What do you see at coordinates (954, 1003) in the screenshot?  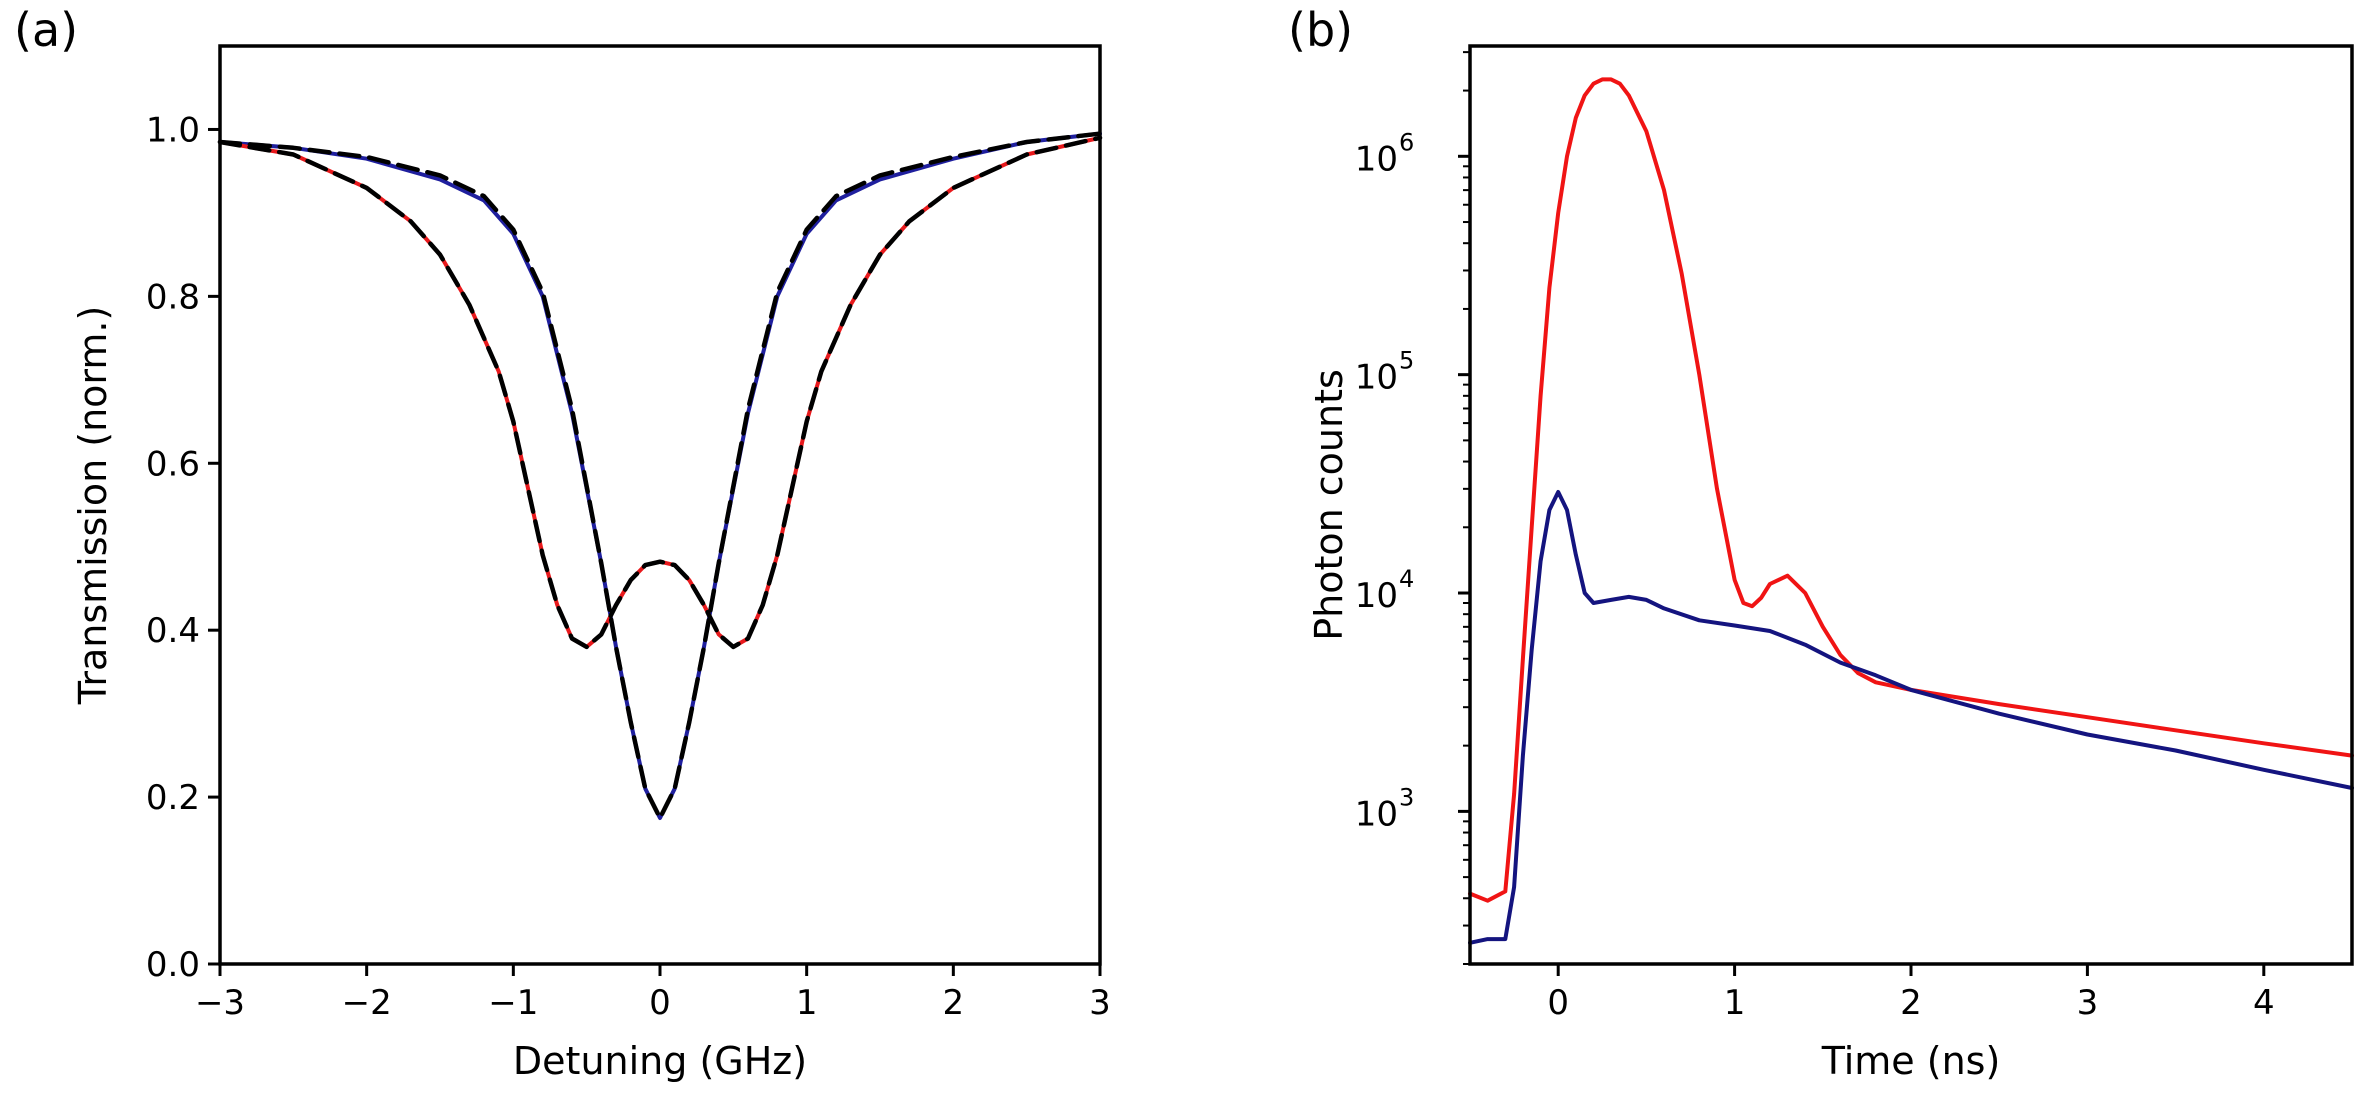 I see `panel-a-x-tick-label: 2` at bounding box center [954, 1003].